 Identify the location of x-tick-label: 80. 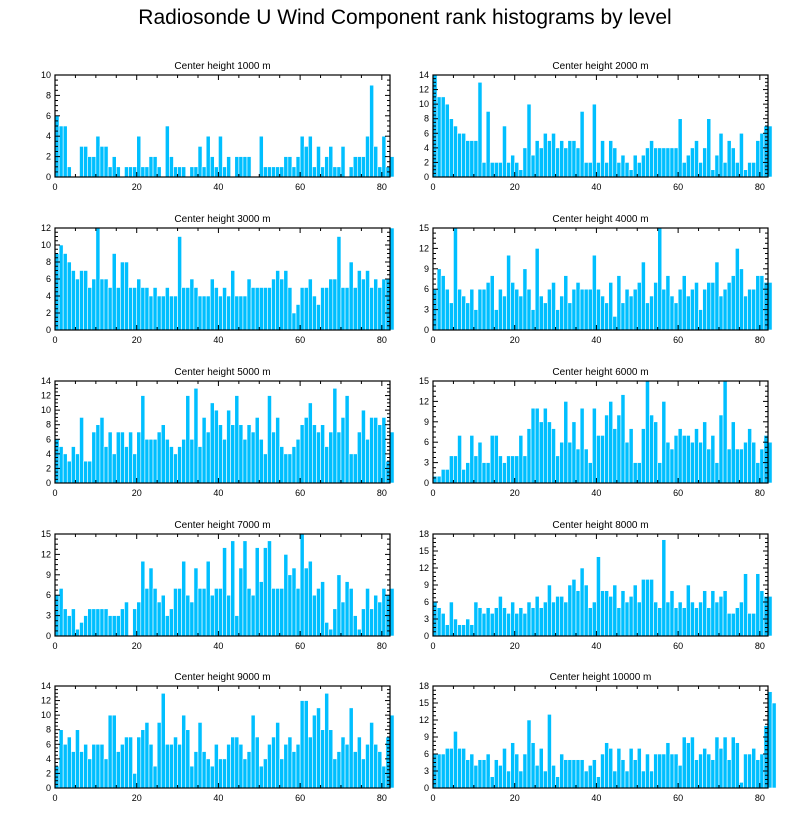
(760, 493).